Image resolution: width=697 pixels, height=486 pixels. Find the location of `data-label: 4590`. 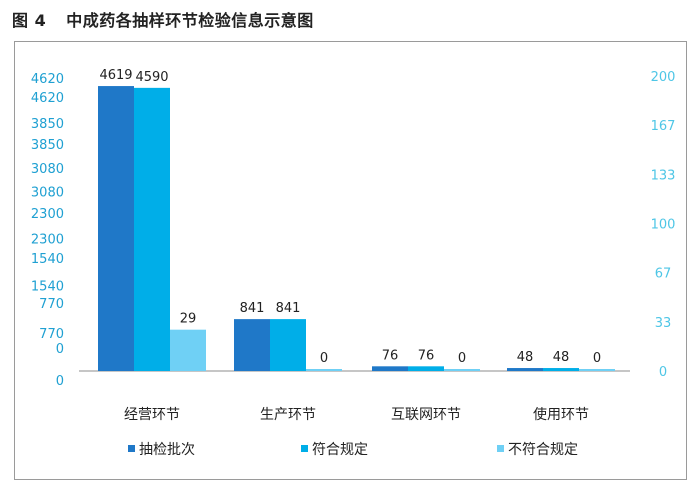

data-label: 4590 is located at coordinates (151, 77).